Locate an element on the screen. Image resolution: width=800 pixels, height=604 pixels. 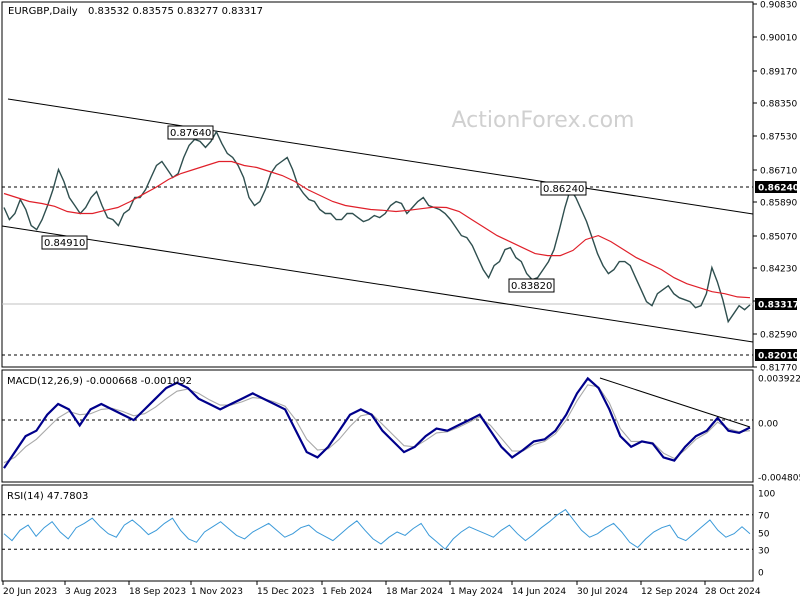
macd-series-line is located at coordinates (377, 422).